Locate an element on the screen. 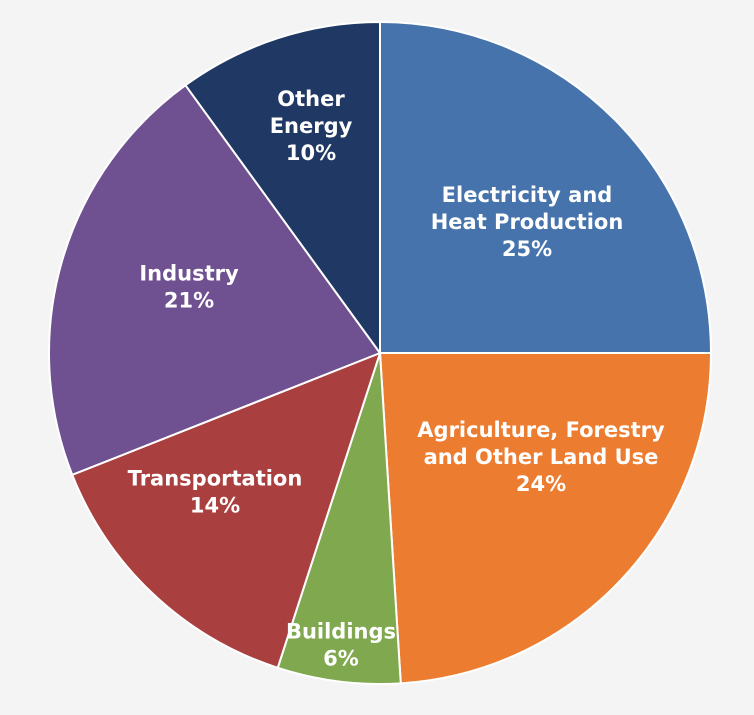 This screenshot has height=715, width=754. pie-slice-1-percent-label: 24% is located at coordinates (541, 484).